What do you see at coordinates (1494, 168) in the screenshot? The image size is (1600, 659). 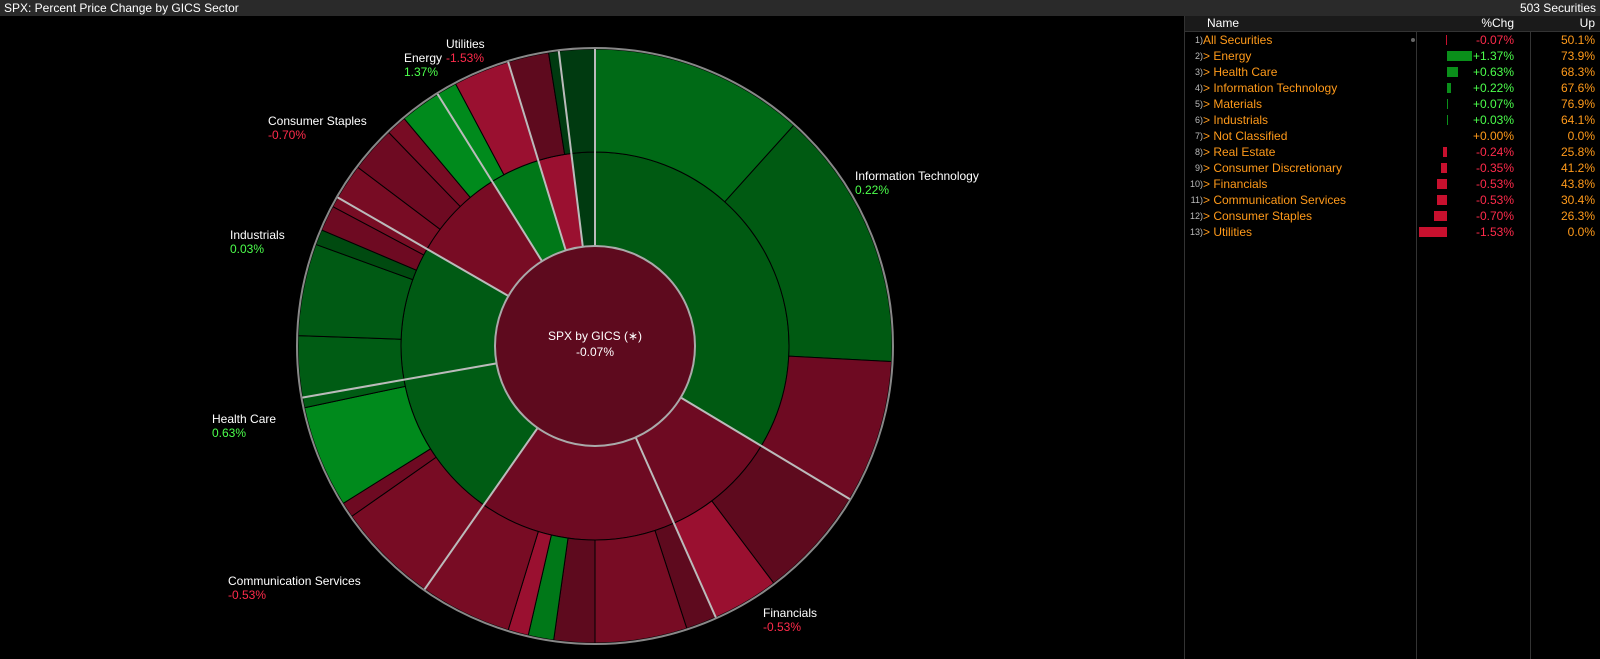 I see `row-pct-change: -0.35%` at bounding box center [1494, 168].